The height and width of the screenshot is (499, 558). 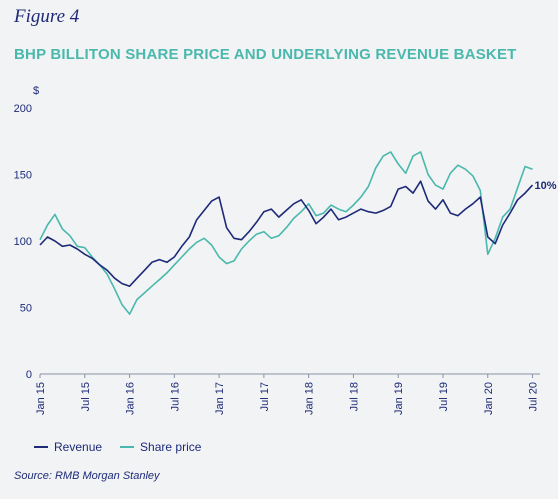 What do you see at coordinates (23, 176) in the screenshot?
I see `y-tick-label: 150` at bounding box center [23, 176].